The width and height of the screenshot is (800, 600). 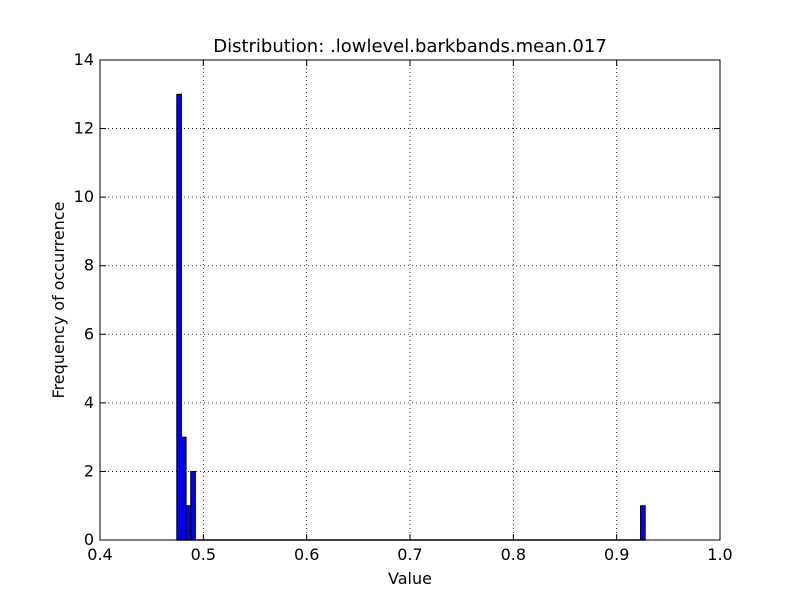 I want to click on x-tick-label: 0.9, so click(x=616, y=554).